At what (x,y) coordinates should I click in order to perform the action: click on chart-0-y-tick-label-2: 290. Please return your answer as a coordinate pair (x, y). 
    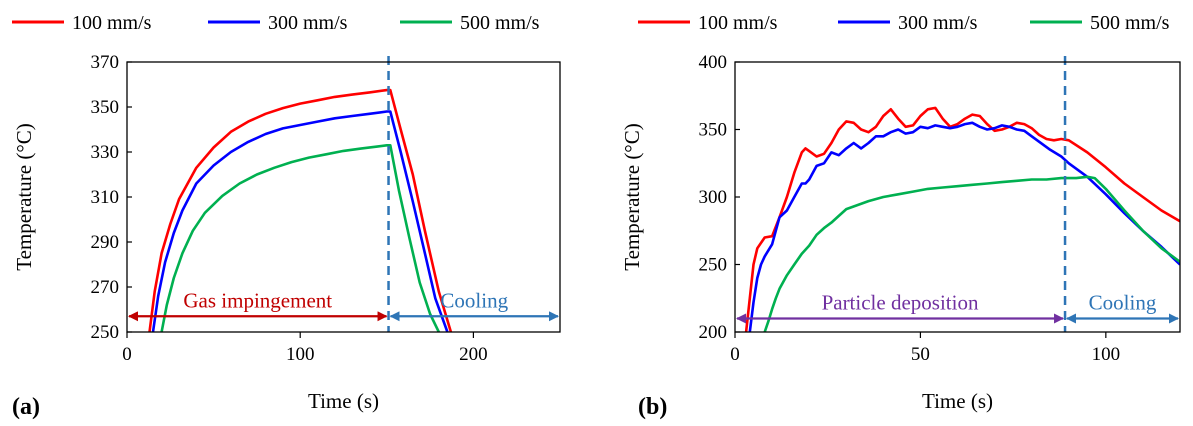
    Looking at the image, I should click on (105, 242).